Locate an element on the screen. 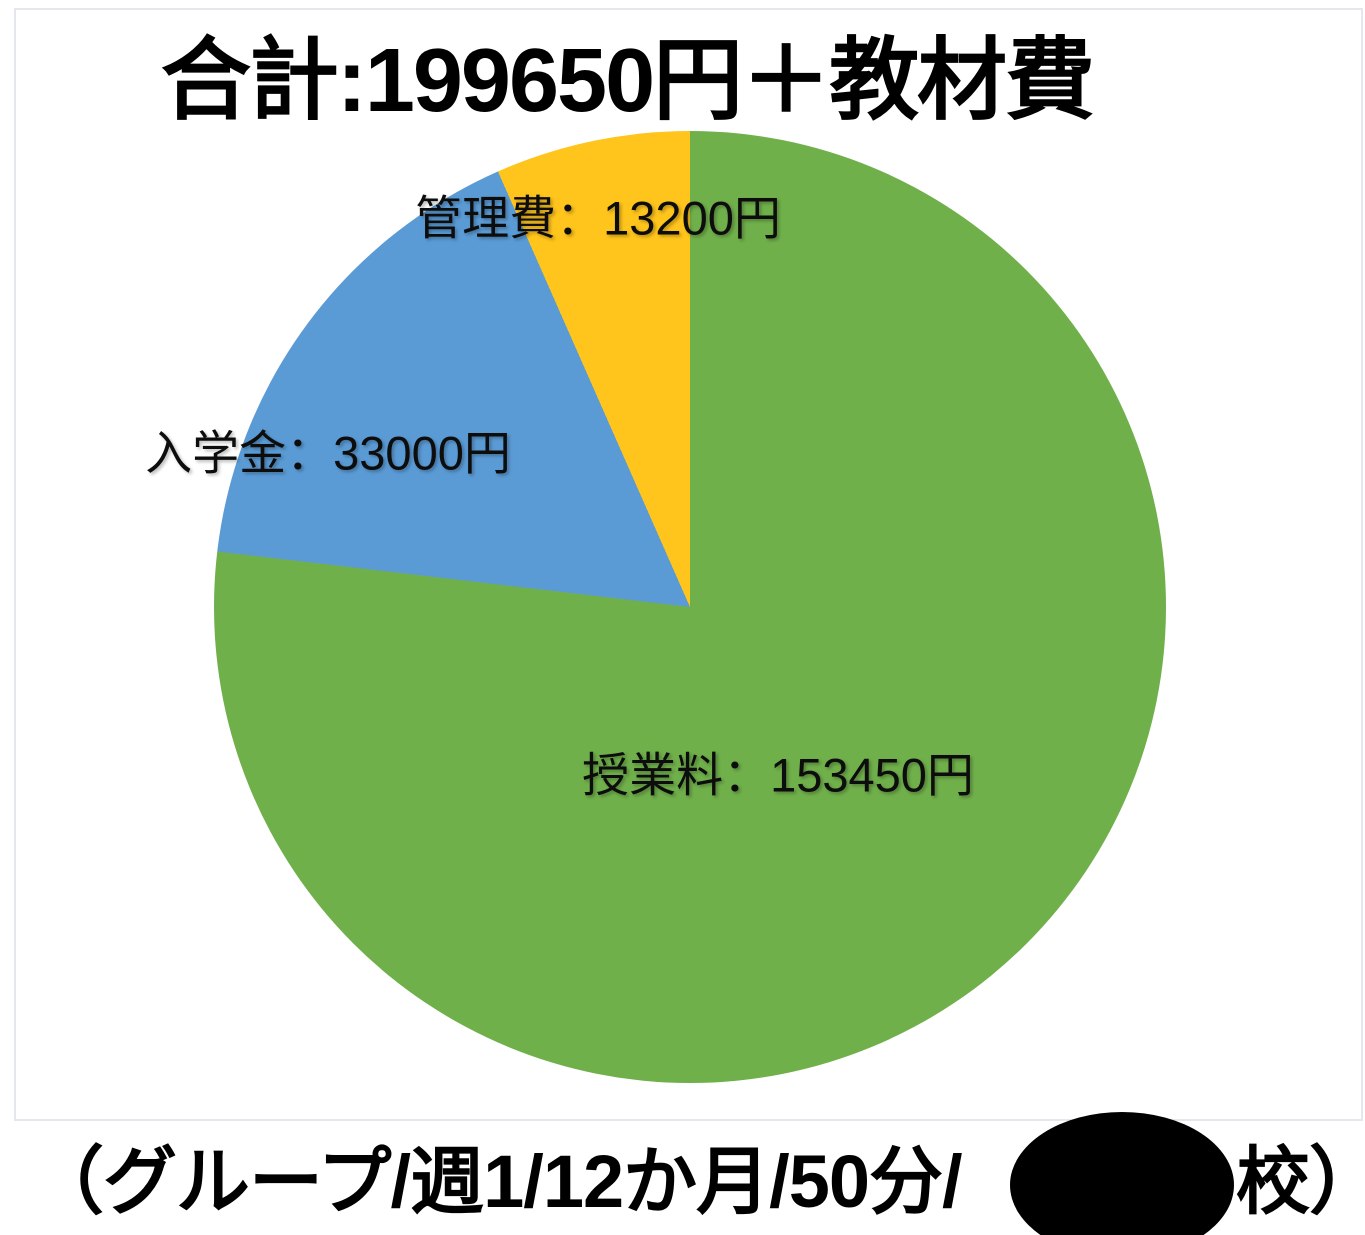 This screenshot has height=1235, width=1365. pie-label-tuition-fee: 授業料：153450円 is located at coordinates (778, 775).